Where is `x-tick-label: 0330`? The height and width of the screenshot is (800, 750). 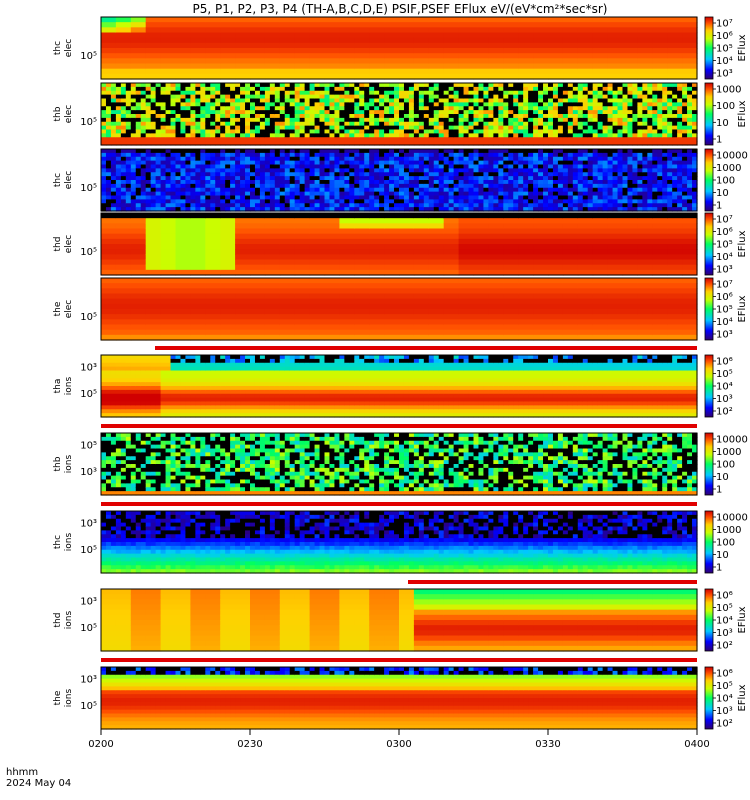
x-tick-label: 0330 is located at coordinates (547, 744).